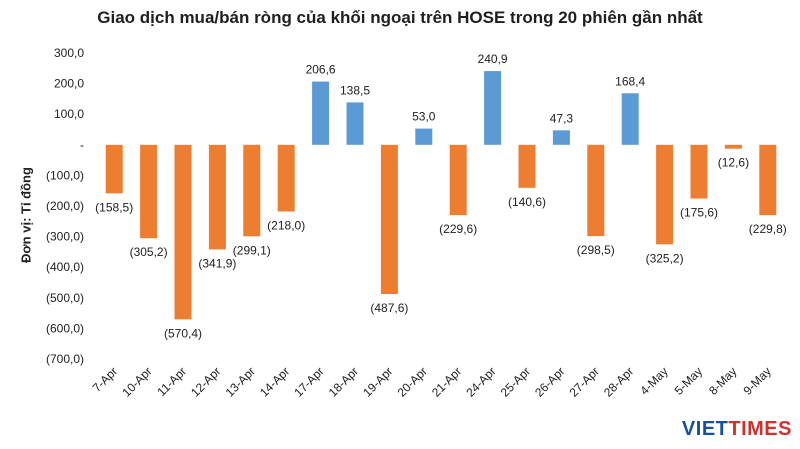 The image size is (800, 449). What do you see at coordinates (69, 84) in the screenshot?
I see `y-tick-label: 200,0` at bounding box center [69, 84].